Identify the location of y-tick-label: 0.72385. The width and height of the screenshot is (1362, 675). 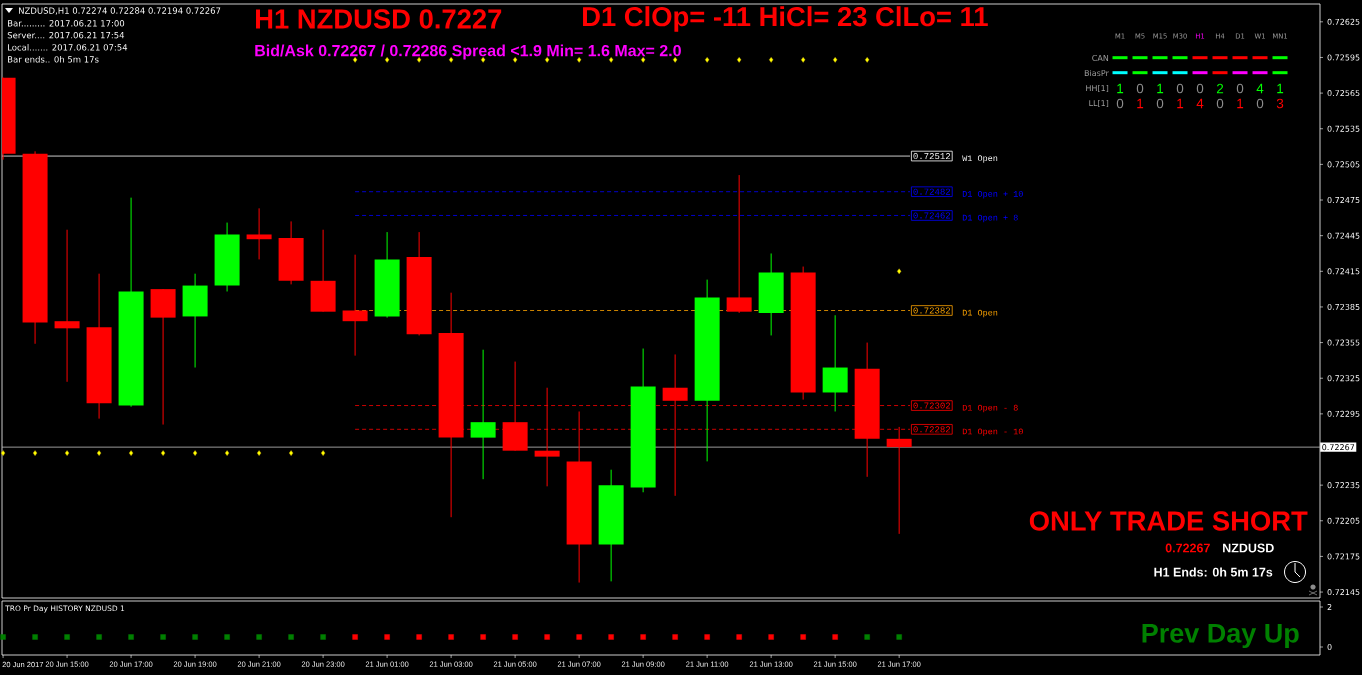
(1343, 306).